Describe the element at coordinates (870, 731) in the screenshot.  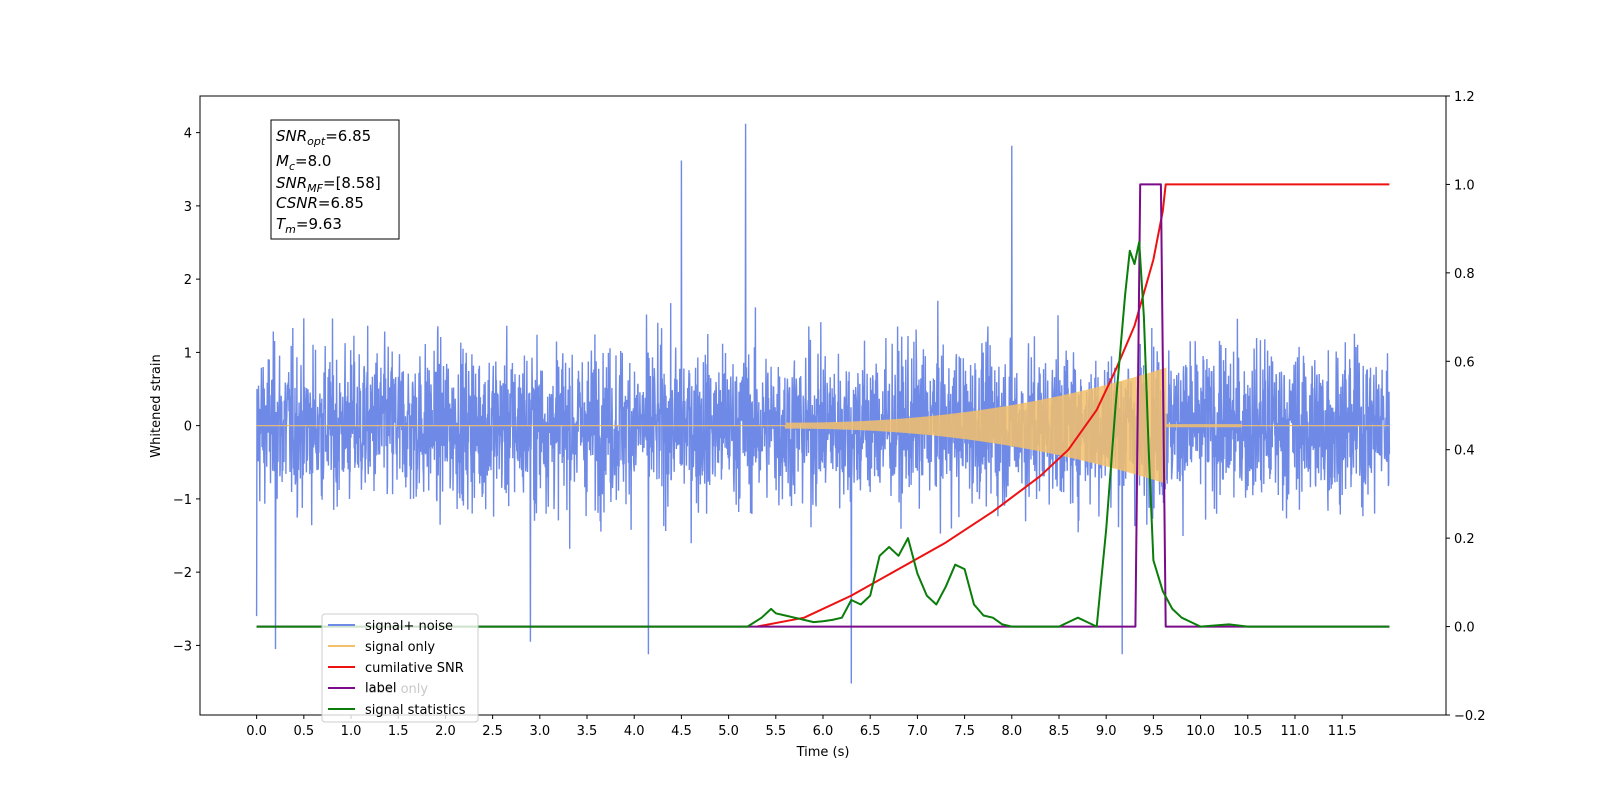
I see `x-tick-label-13: 6.5` at that location.